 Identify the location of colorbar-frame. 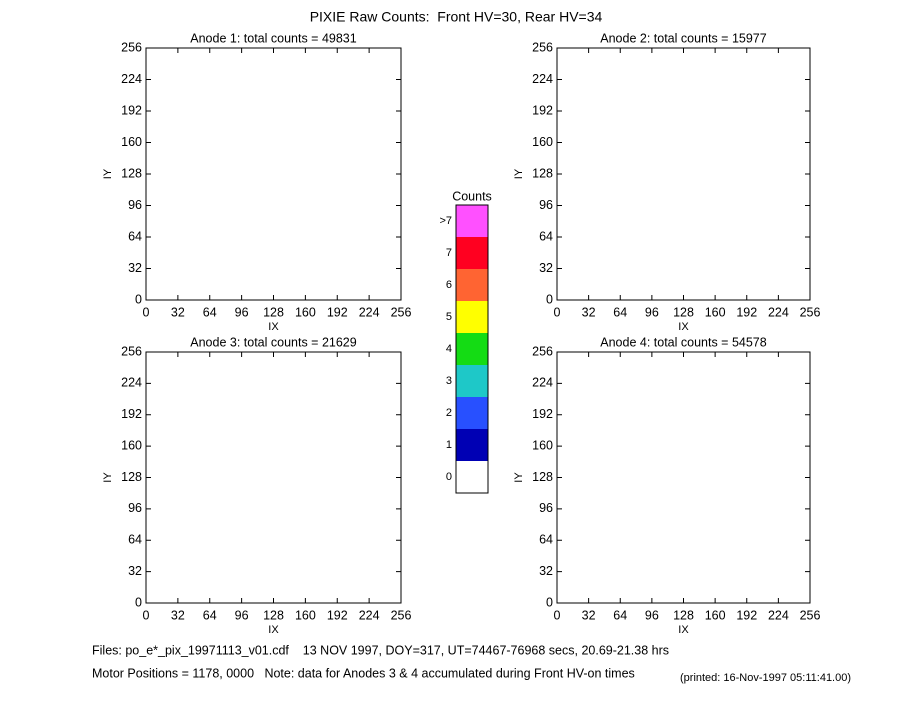
(472, 349).